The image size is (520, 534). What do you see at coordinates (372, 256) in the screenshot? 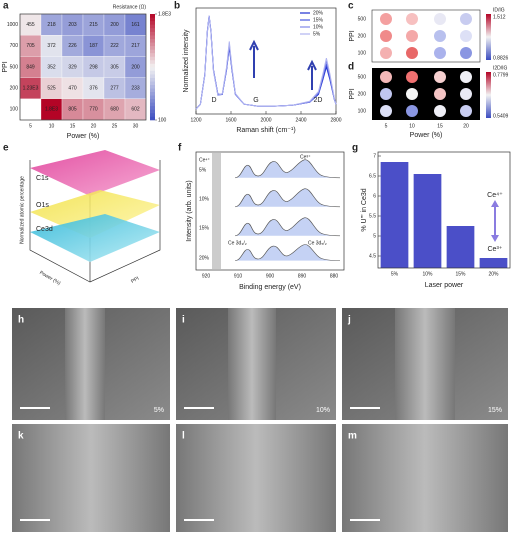
I see `y-tick-label: 4.5` at bounding box center [372, 256].